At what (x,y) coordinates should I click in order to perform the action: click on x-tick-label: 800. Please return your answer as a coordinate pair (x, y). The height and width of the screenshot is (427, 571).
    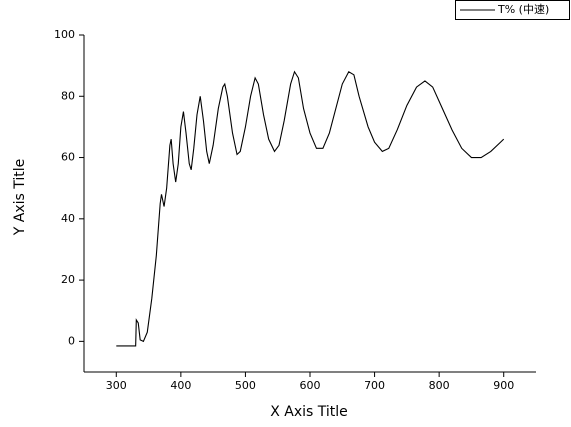
    Looking at the image, I should click on (439, 385).